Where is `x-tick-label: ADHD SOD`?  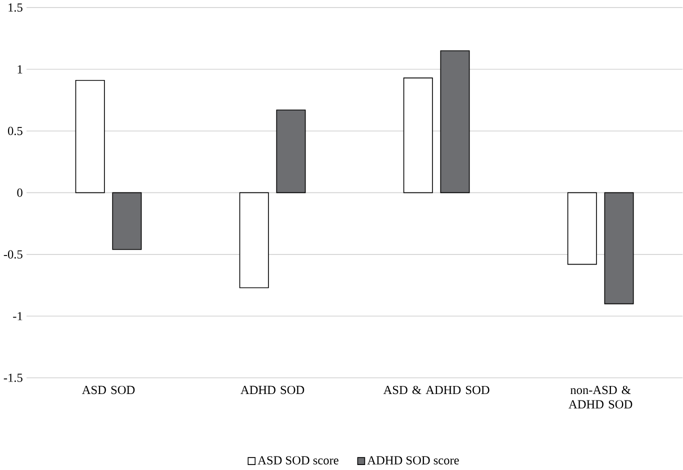
x-tick-label: ADHD SOD is located at coordinates (272, 390).